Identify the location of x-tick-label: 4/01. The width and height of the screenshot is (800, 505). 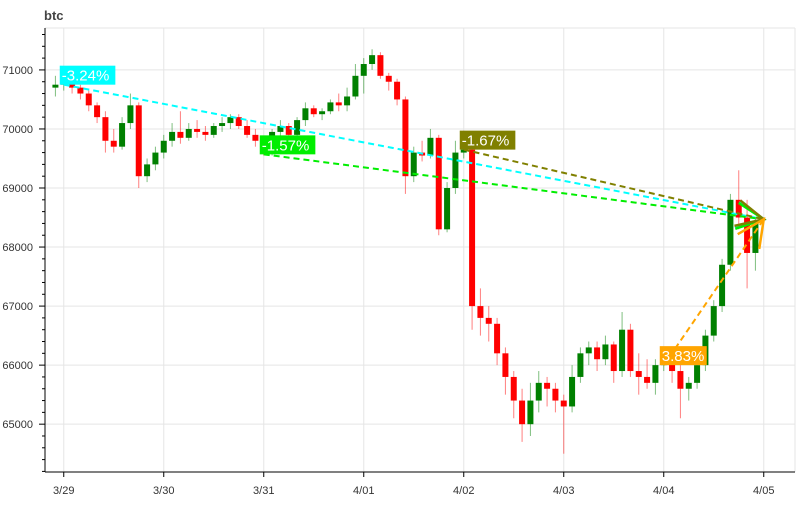
(363, 491).